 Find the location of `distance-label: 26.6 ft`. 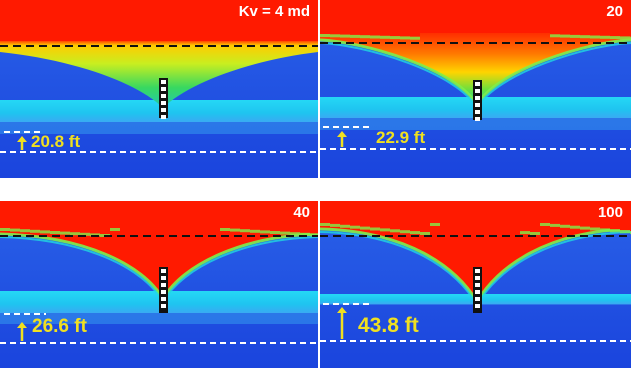

distance-label: 26.6 ft is located at coordinates (59, 326).